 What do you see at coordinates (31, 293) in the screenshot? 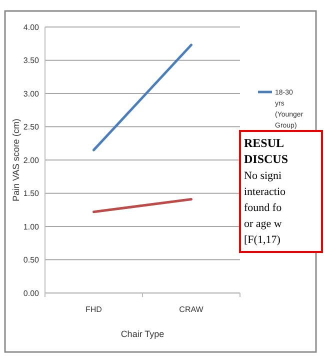
I see `y-tick-label: 0.00` at bounding box center [31, 293].